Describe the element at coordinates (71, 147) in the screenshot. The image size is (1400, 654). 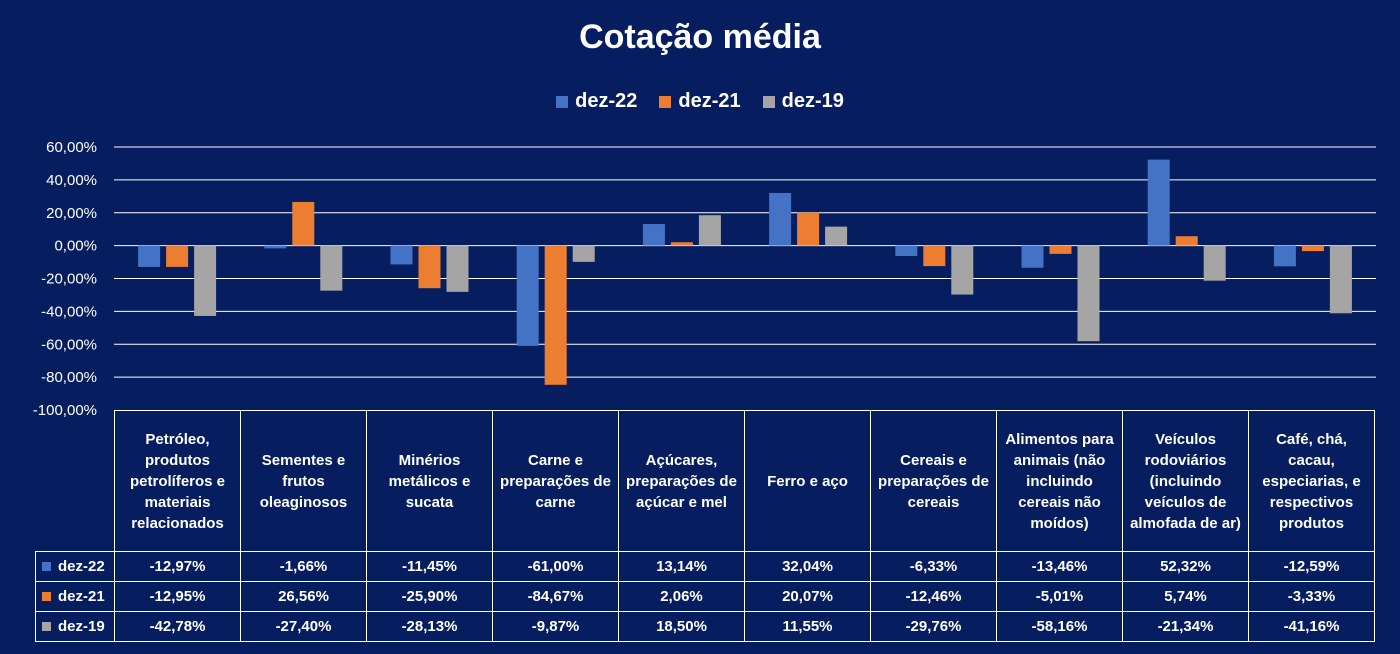
I see `y-tick-label: 60,00%` at that location.